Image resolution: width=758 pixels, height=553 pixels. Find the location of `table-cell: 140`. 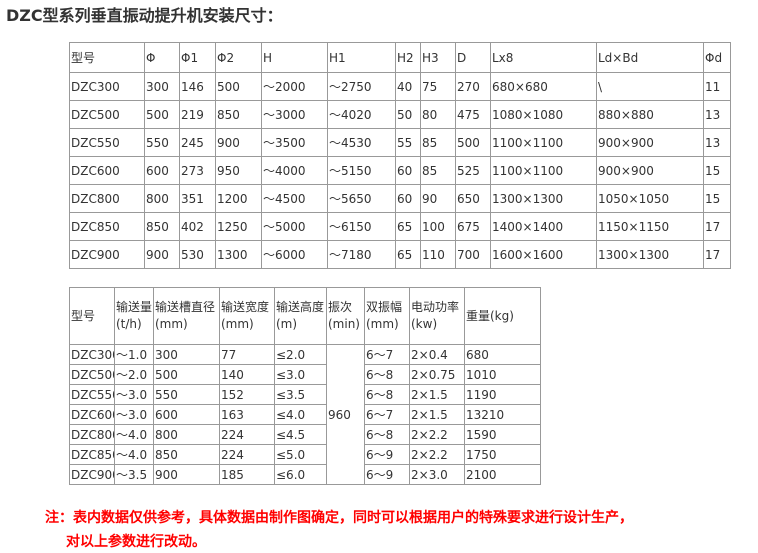

table-cell: 140 is located at coordinates (247, 374).